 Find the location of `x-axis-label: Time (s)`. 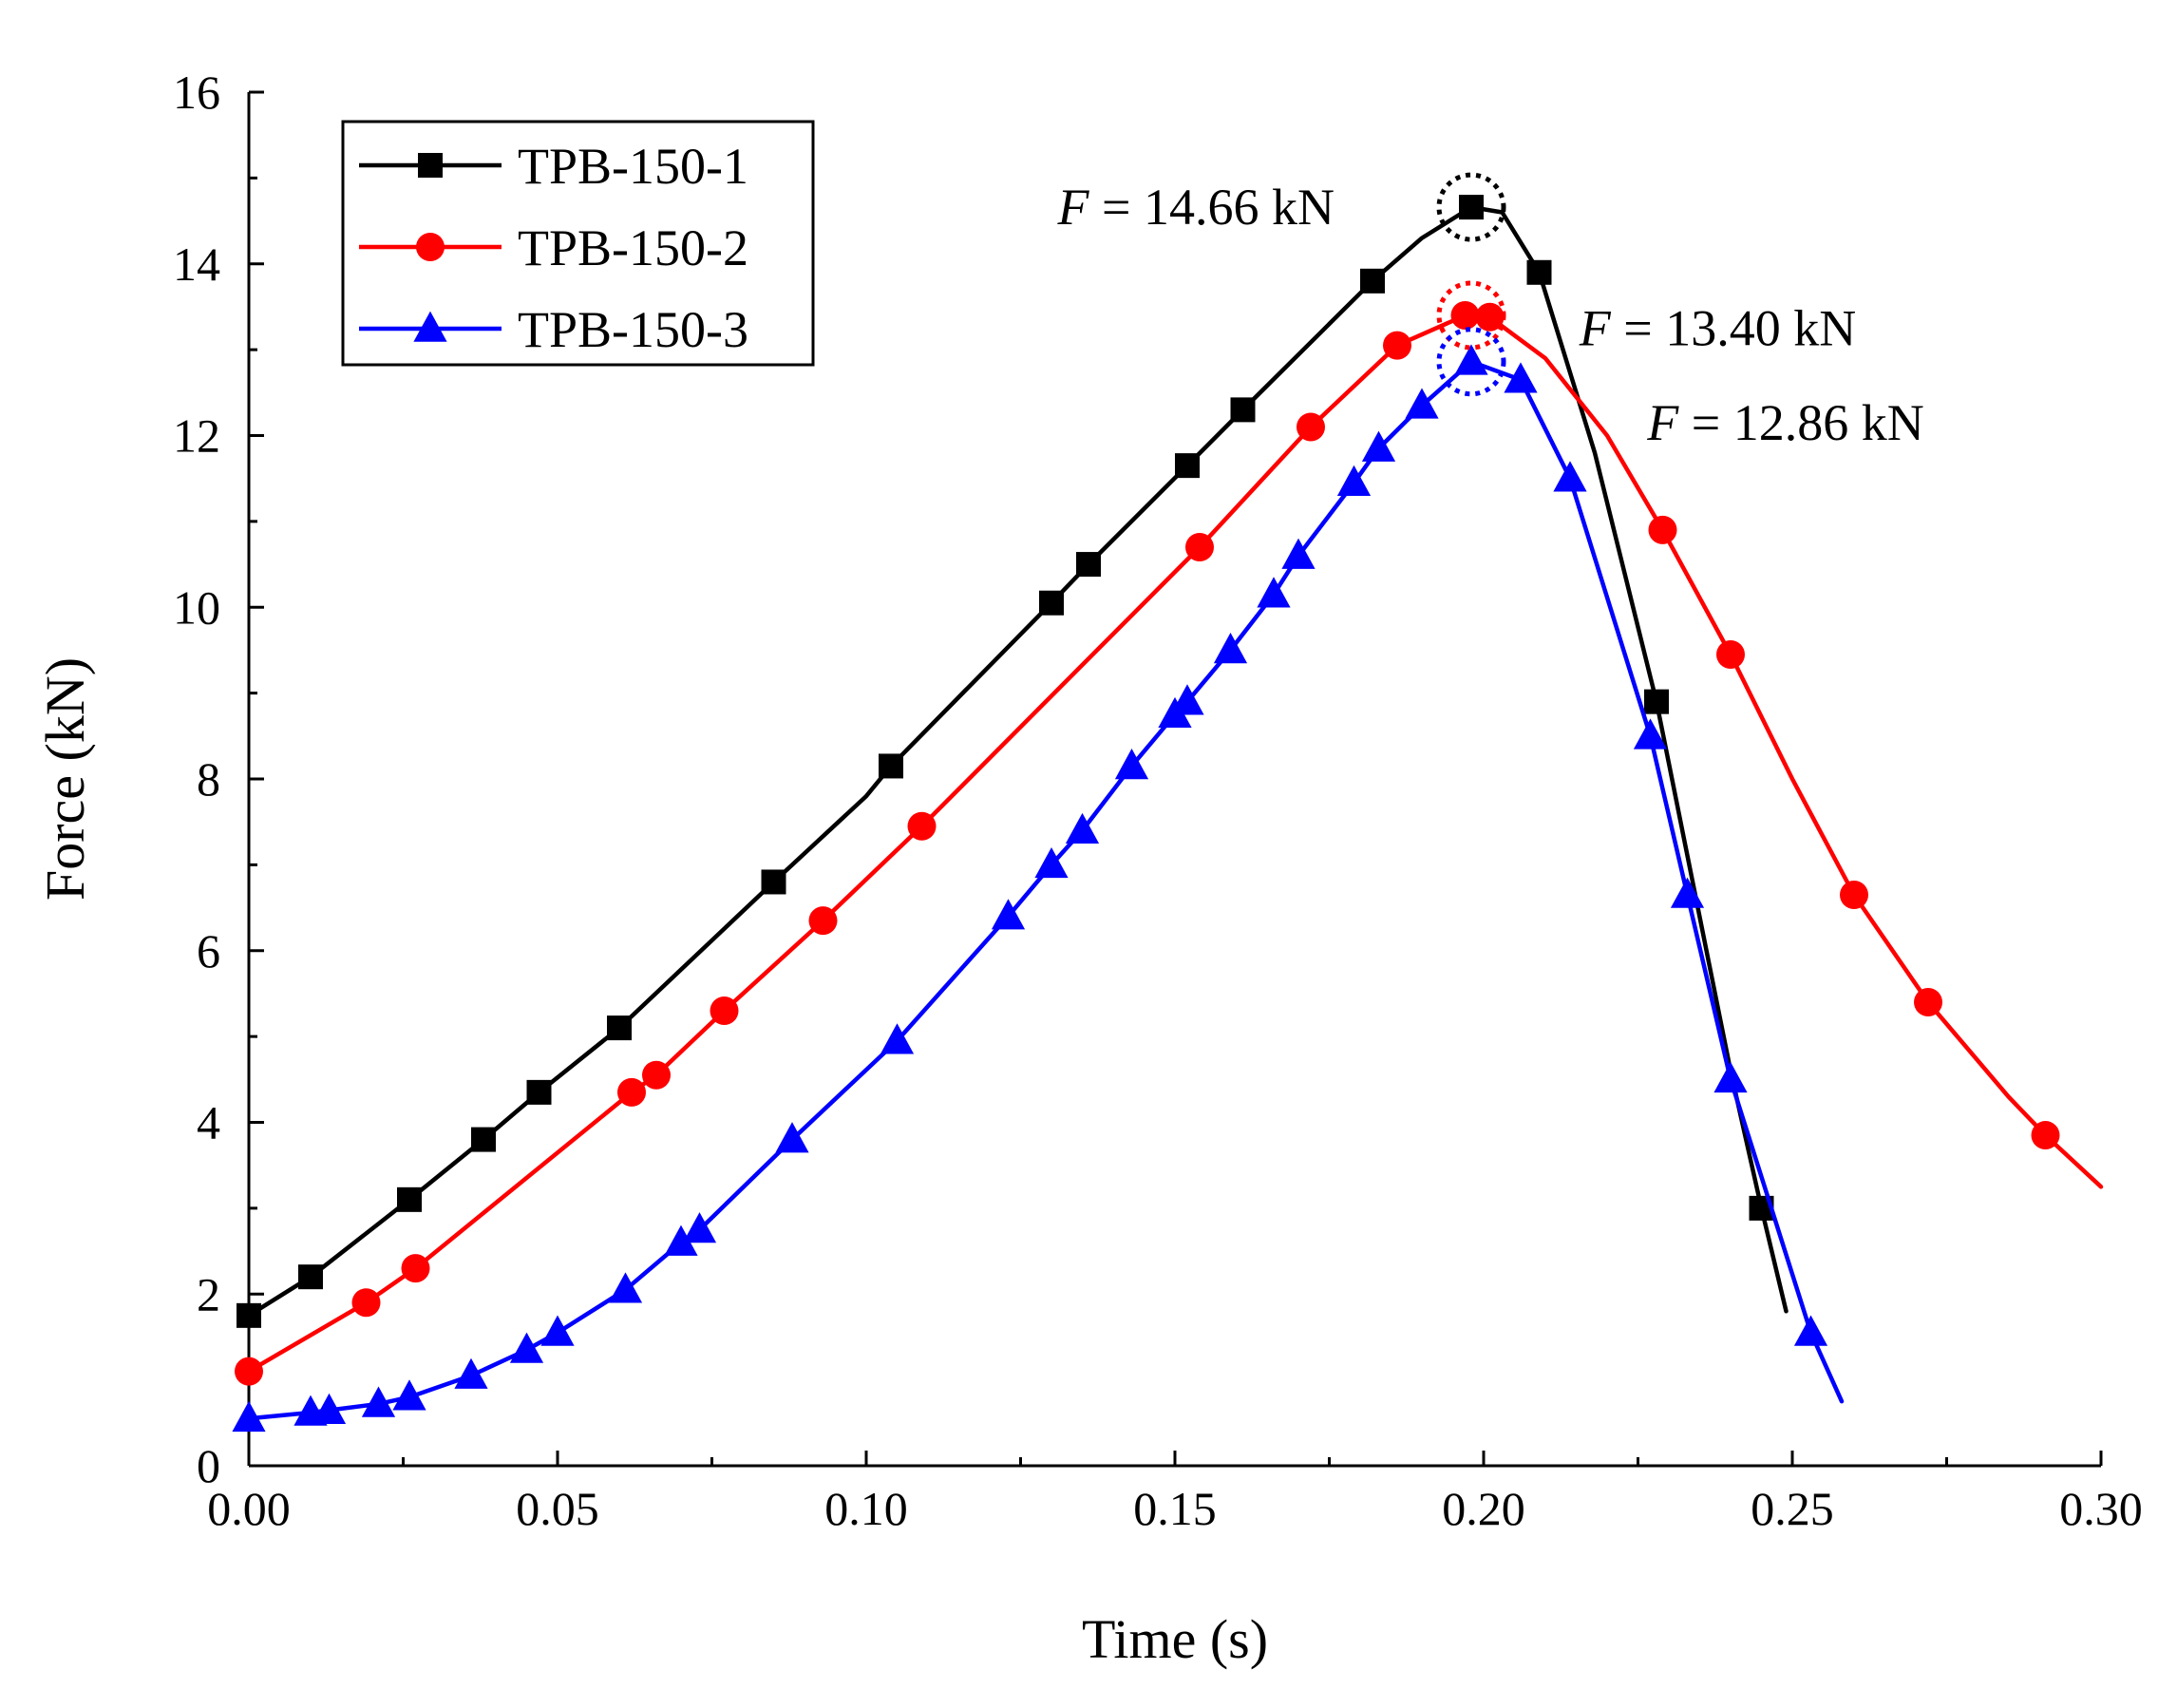

x-axis-label: Time (s) is located at coordinates (1175, 1639).